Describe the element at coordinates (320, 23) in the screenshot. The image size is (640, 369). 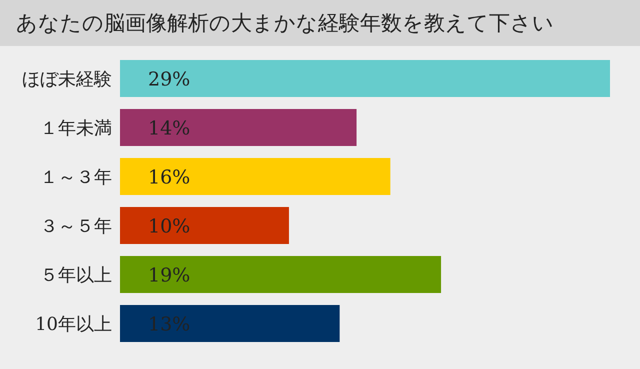
I see `chart-title: あなたの脳画像解析の大まかな経験年数を教えて下さい` at that location.